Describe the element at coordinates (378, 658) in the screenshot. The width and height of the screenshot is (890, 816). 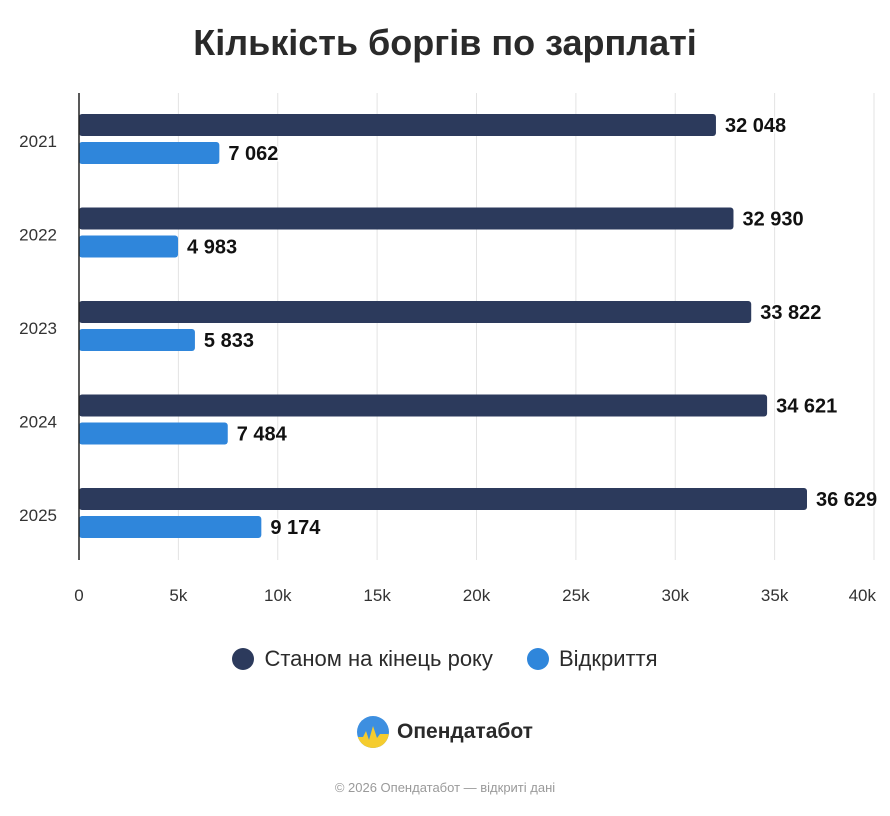
I see `legend-label-year-end: Станом на кінець року` at that location.